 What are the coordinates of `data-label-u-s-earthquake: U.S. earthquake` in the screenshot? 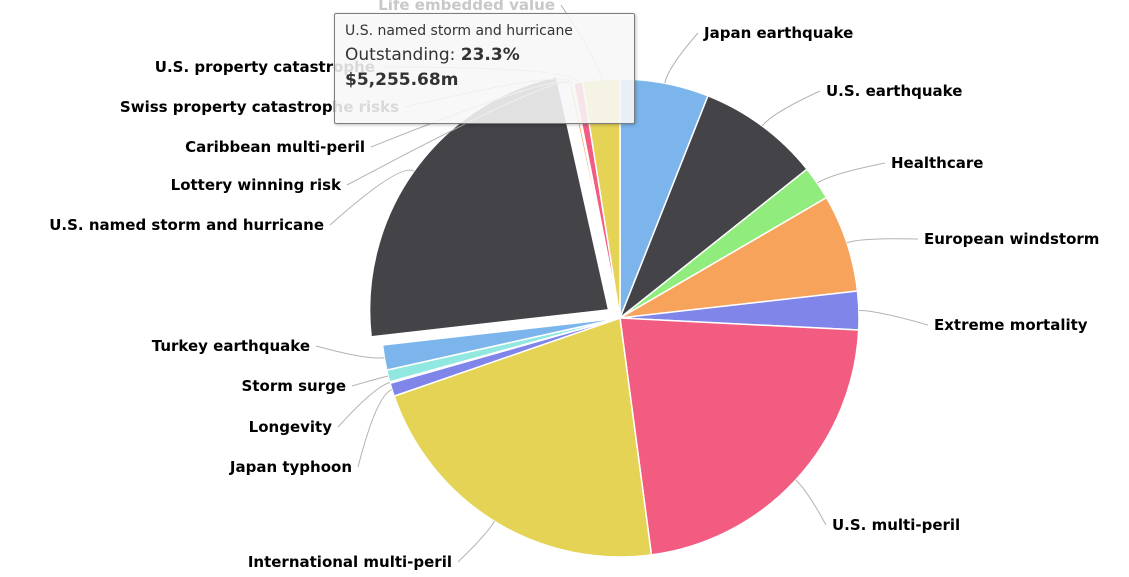 It's located at (894, 91).